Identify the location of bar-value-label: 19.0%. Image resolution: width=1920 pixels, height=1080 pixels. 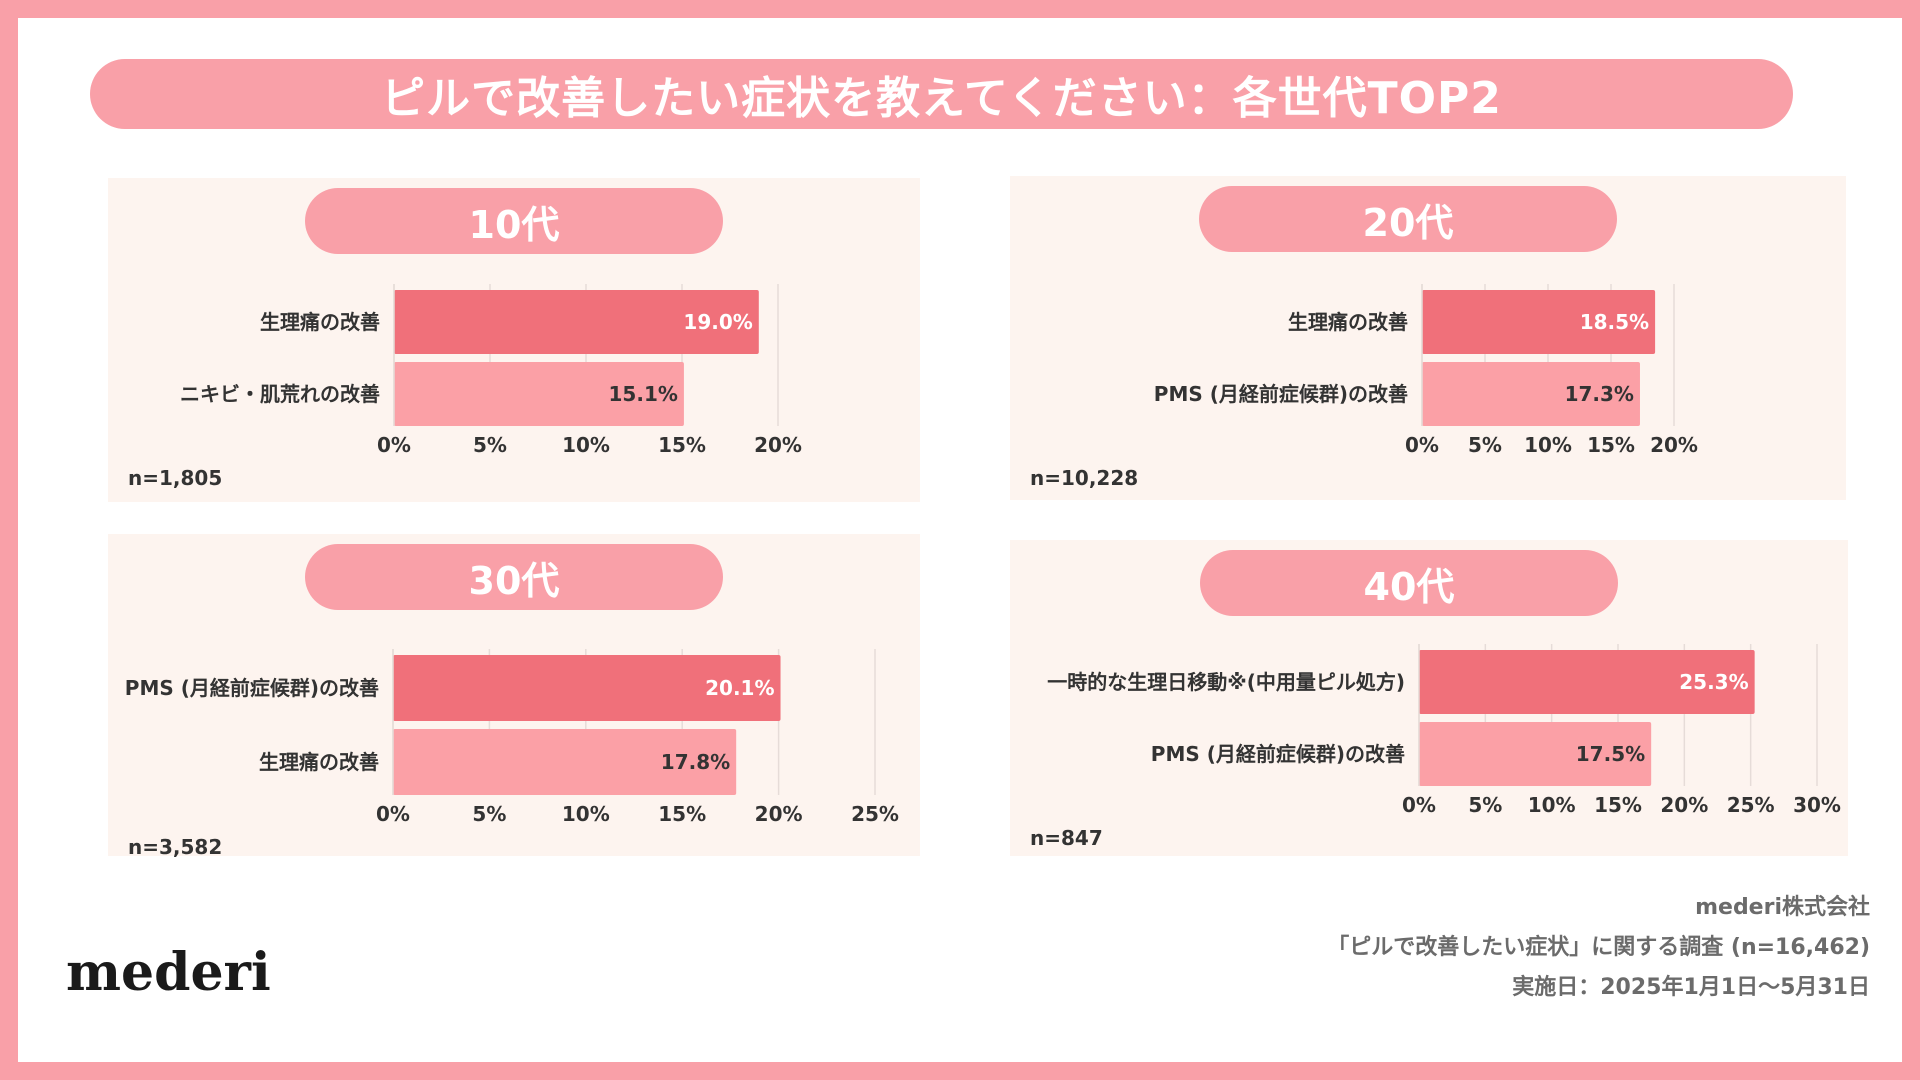
(717, 322).